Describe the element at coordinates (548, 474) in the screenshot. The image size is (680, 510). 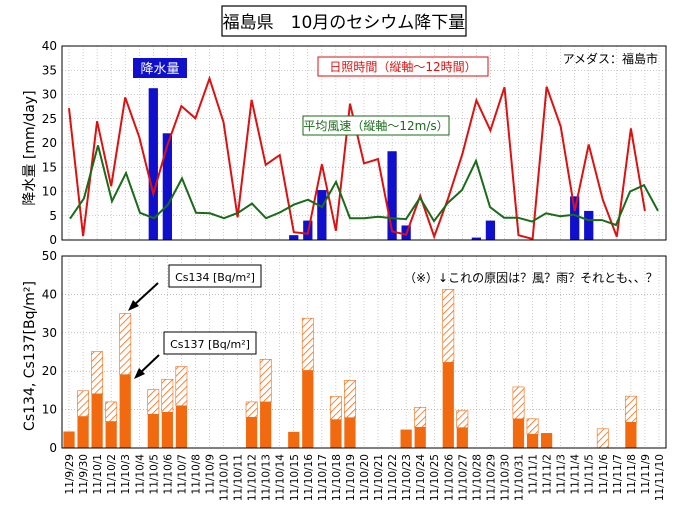
I see `x-tick-label: 11/11/2` at that location.